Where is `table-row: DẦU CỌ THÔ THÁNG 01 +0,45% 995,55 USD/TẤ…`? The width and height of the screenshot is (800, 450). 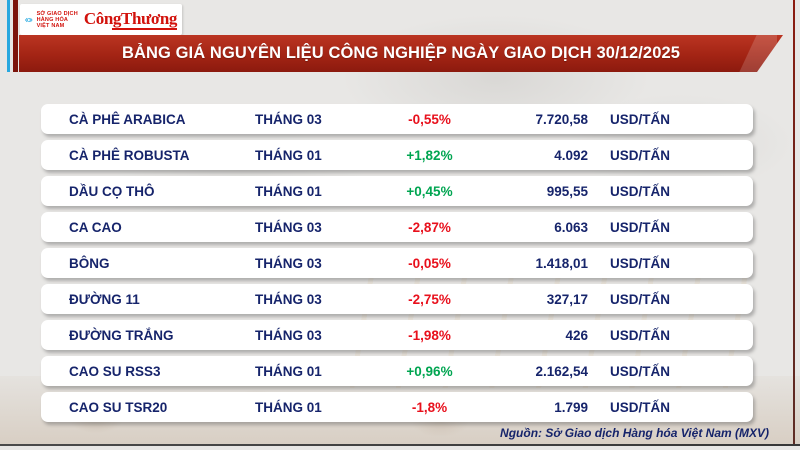
table-row: DẦU CỌ THÔ THÁNG 01 +0,45% 995,55 USD/TẤ… is located at coordinates (397, 191).